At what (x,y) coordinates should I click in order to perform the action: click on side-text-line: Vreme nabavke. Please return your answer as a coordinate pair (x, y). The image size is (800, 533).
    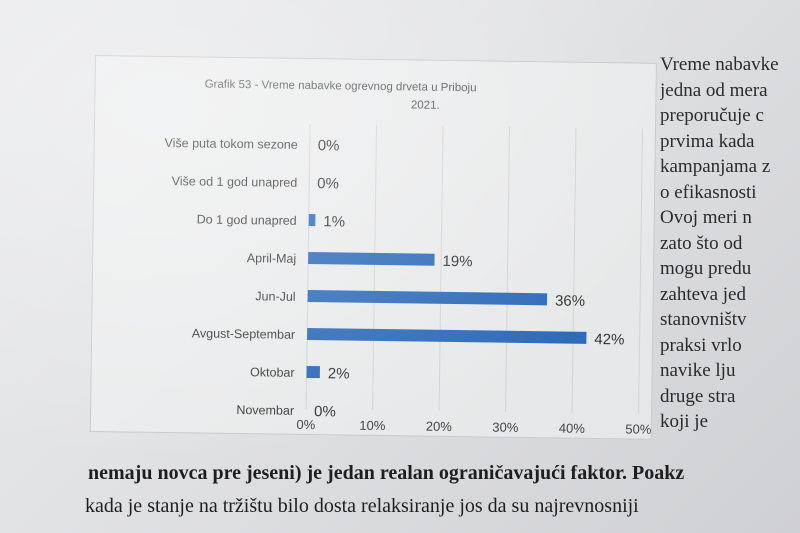
    Looking at the image, I should click on (719, 64).